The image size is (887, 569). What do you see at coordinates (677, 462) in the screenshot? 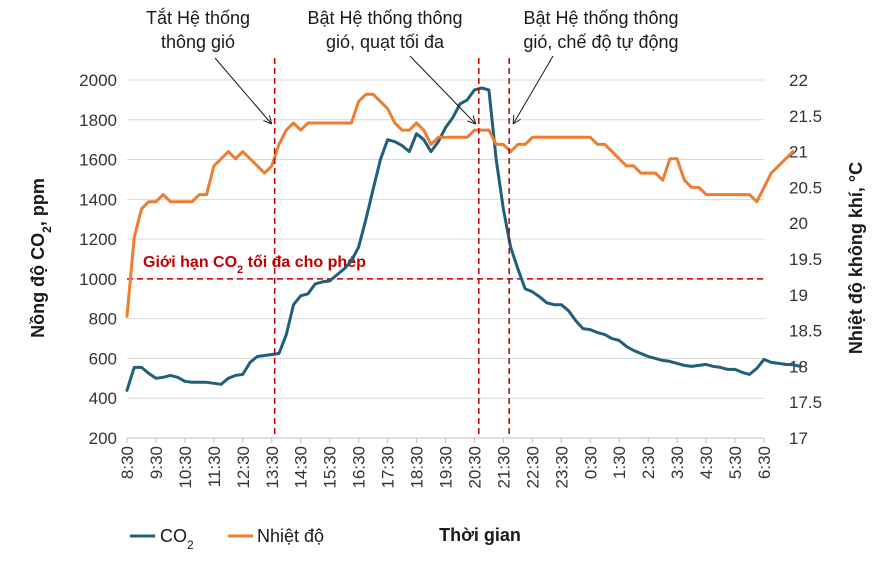
I see `x-tick-label: 3:30` at bounding box center [677, 462].